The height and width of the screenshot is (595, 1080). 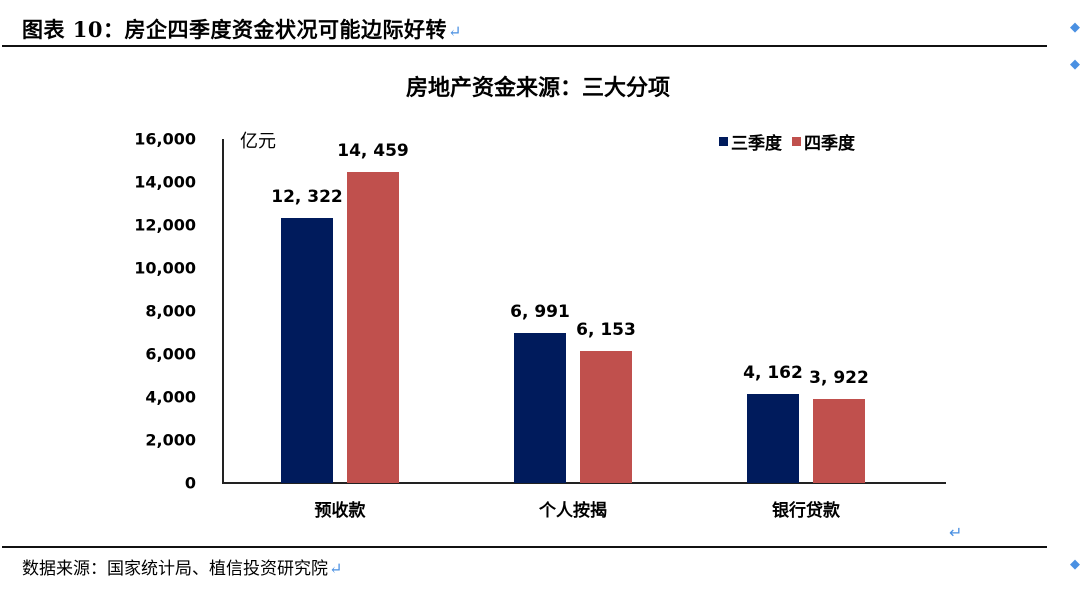 I want to click on data-label: 6, 153, so click(x=606, y=329).